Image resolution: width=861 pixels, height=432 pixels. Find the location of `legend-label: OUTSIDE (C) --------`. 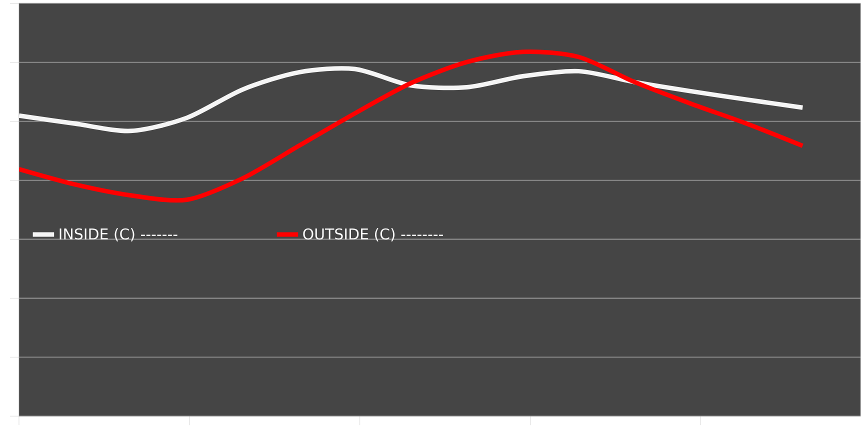

legend-label: OUTSIDE (C) -------- is located at coordinates (373, 235).